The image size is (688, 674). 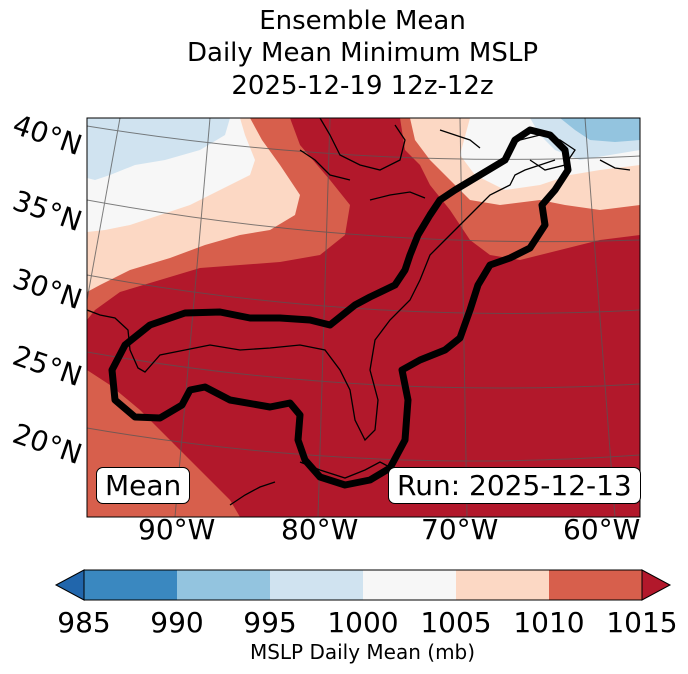 I want to click on colorbar-tick: 995, so click(x=270, y=622).